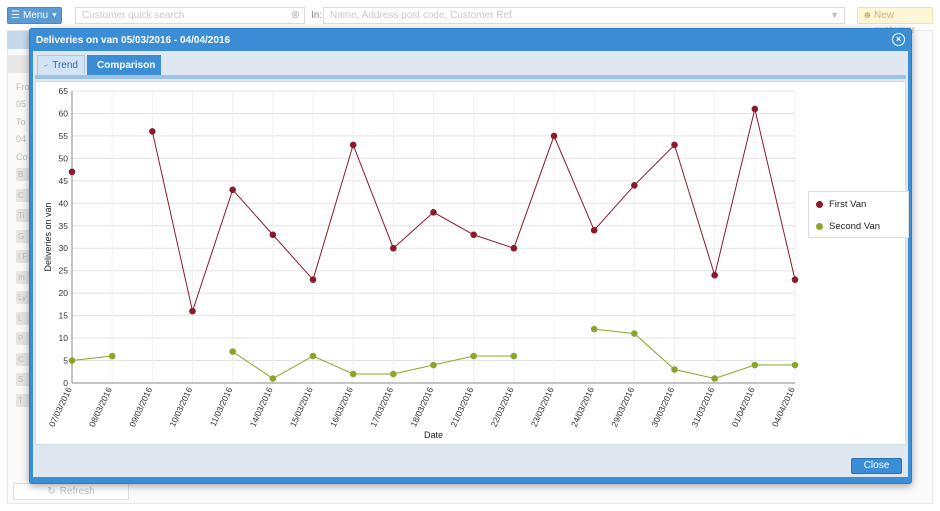  I want to click on x-tick-label: 15/03/2016, so click(301, 406).